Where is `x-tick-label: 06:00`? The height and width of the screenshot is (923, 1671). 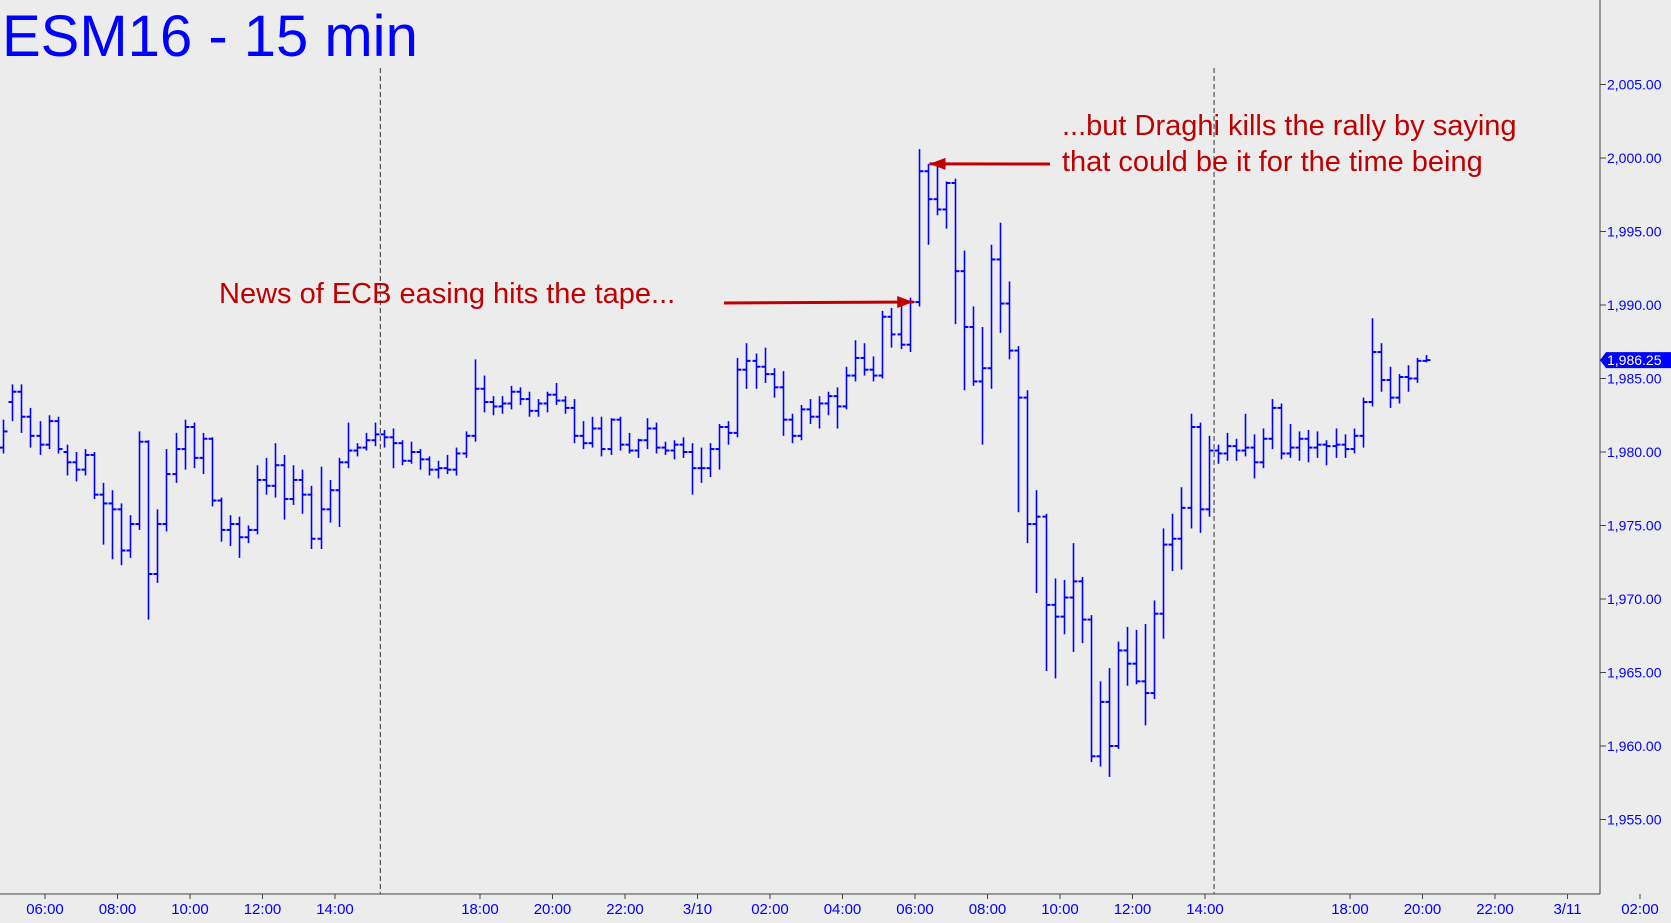
x-tick-label: 06:00 is located at coordinates (45, 909).